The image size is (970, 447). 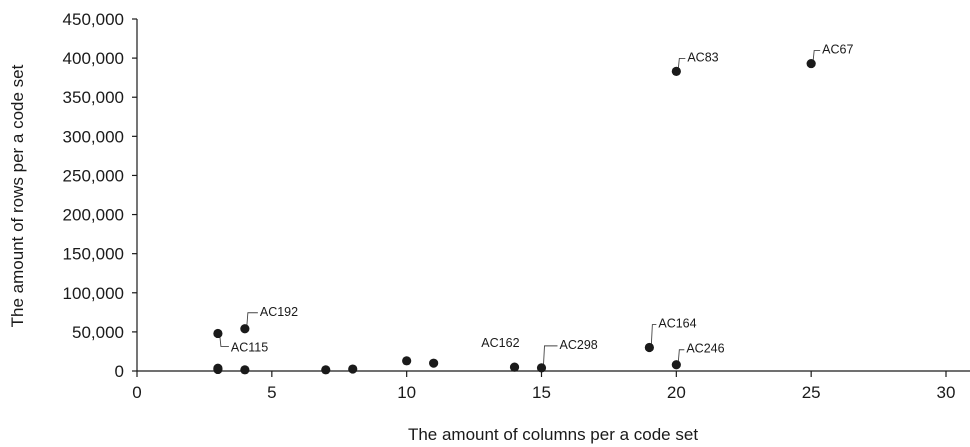 I want to click on x-tick-label: 20, so click(x=676, y=392).